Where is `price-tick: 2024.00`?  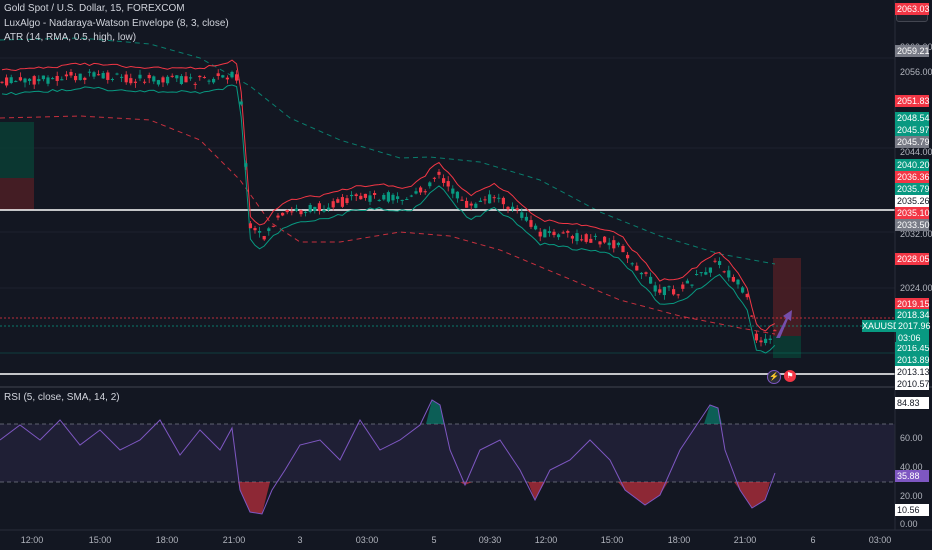 price-tick: 2024.00 is located at coordinates (916, 288).